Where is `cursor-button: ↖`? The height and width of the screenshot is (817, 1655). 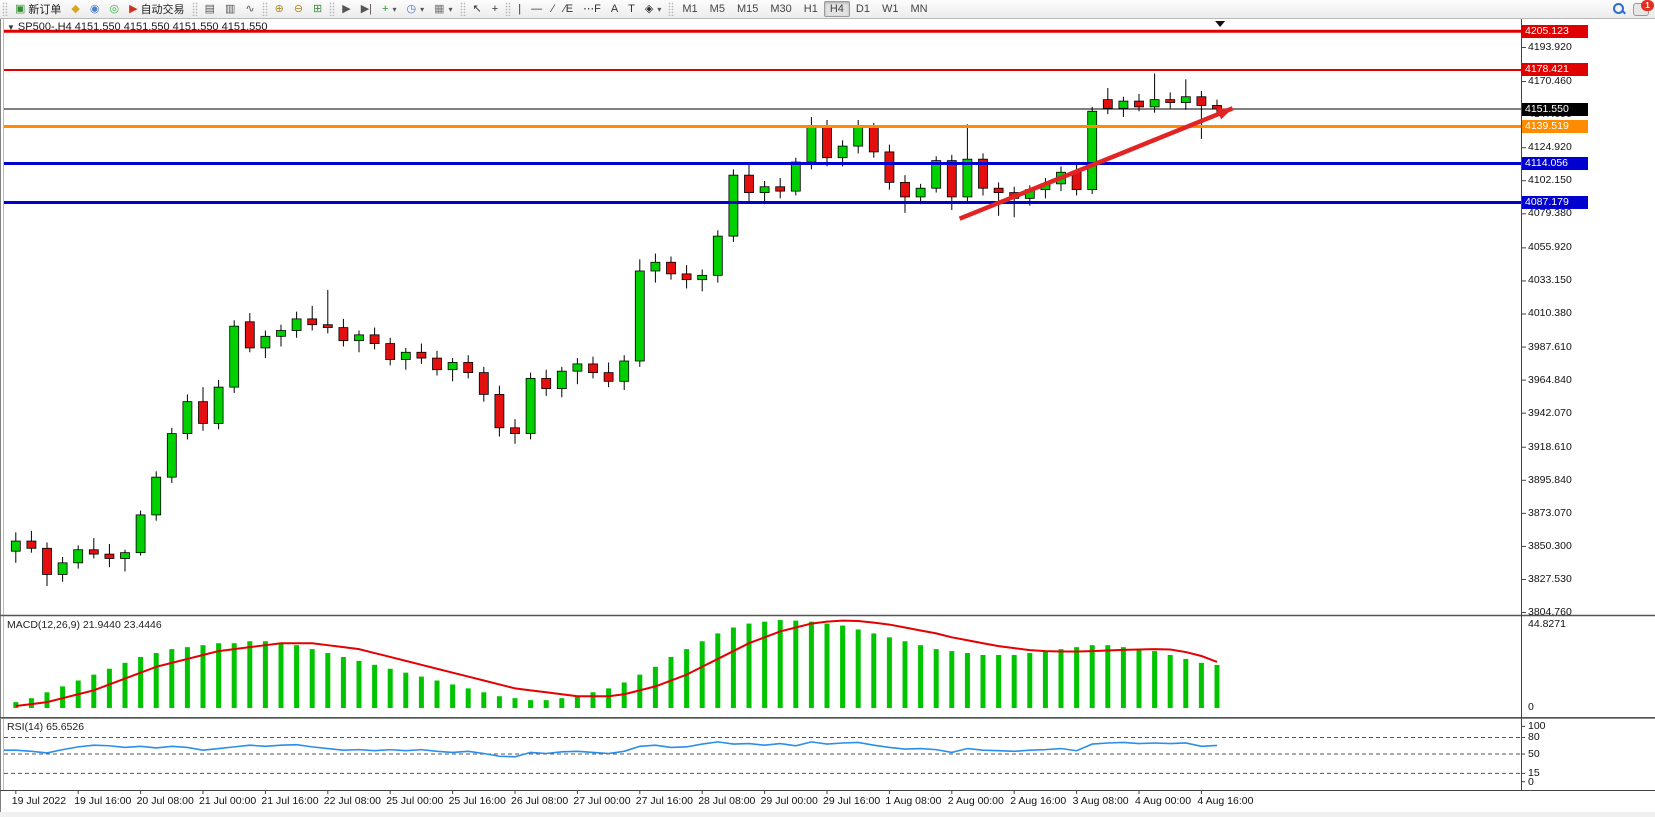
cursor-button: ↖ is located at coordinates (477, 9).